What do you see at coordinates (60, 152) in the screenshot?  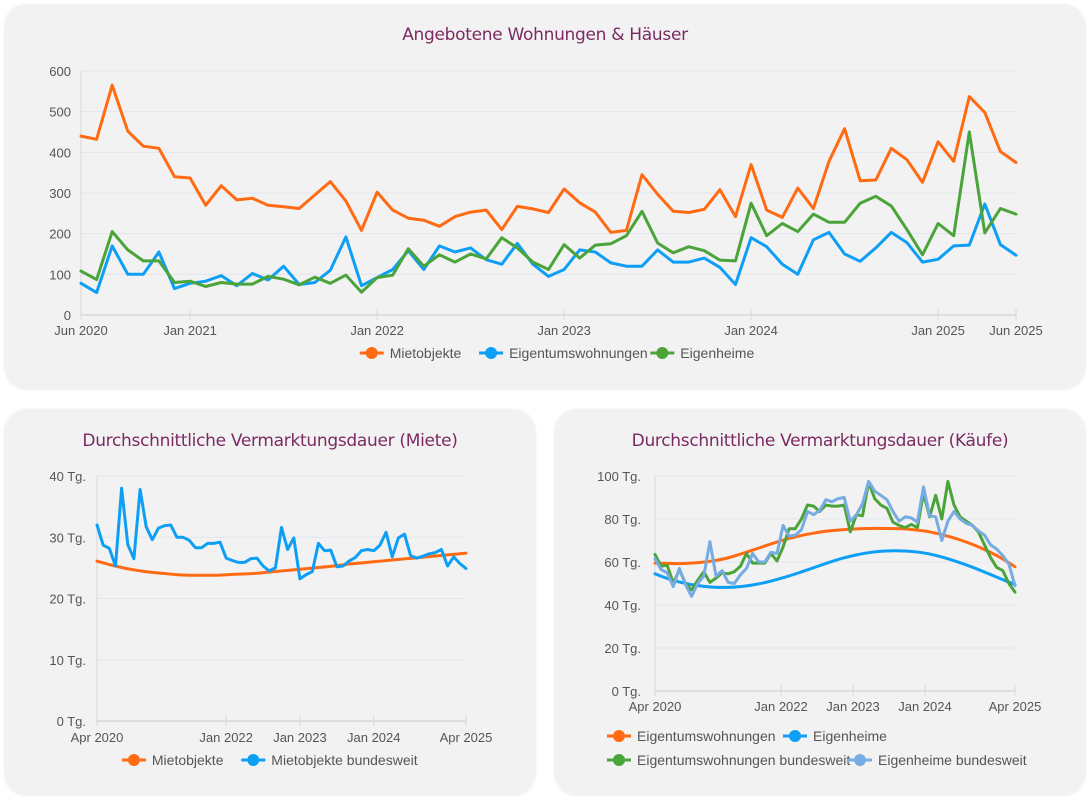 I see `y-tick-label: 400` at bounding box center [60, 152].